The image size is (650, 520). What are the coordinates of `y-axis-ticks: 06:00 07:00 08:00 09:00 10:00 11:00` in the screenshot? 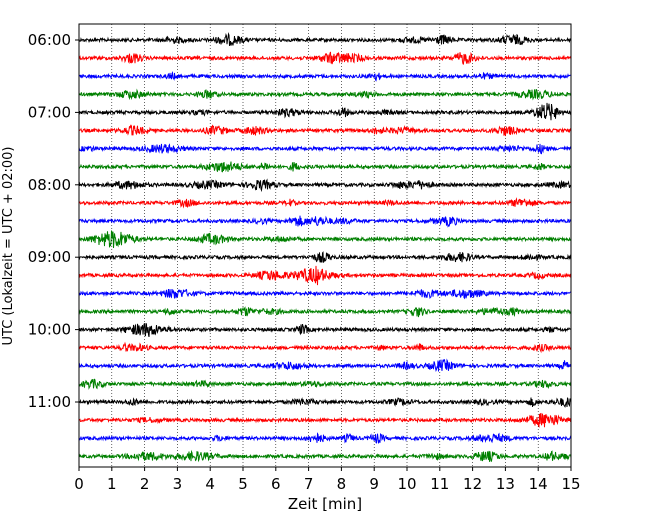 It's located at (53, 221).